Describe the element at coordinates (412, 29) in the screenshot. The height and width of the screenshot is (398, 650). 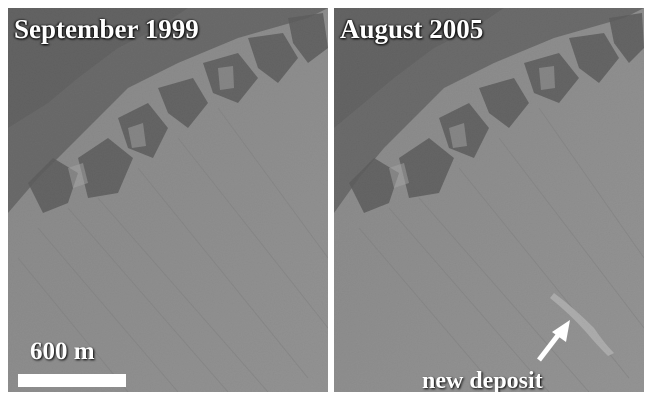
I see `panel-caption-right: August 2005` at that location.